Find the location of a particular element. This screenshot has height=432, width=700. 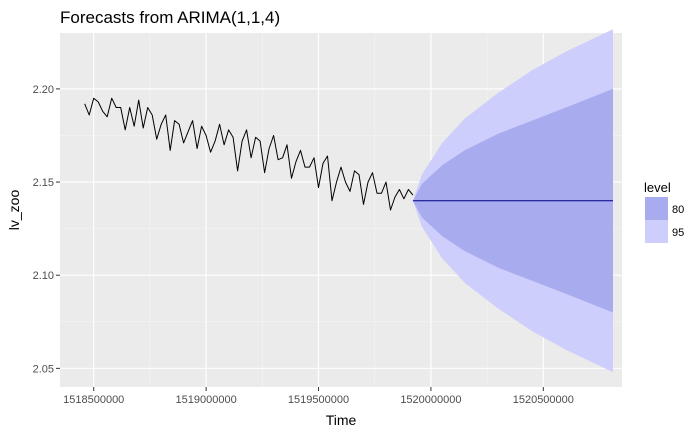

legend-title: level is located at coordinates (657, 187).